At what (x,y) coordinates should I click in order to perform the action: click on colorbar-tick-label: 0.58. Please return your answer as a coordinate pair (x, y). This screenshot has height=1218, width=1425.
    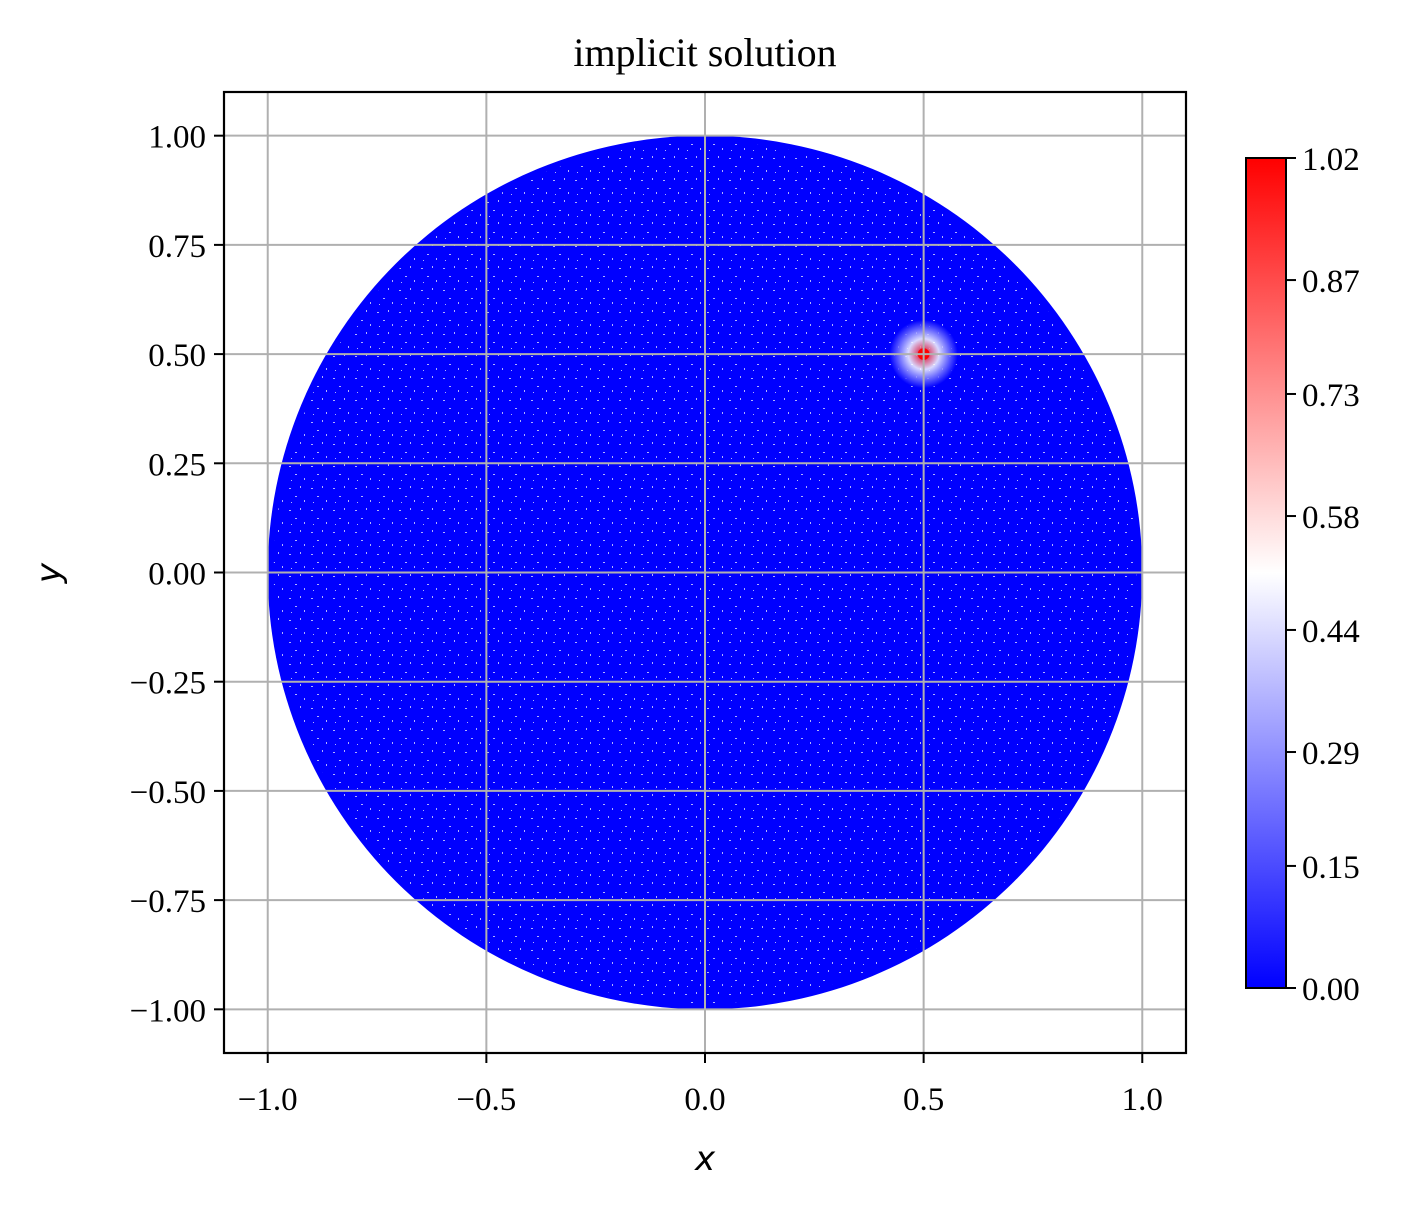
    Looking at the image, I should click on (1331, 518).